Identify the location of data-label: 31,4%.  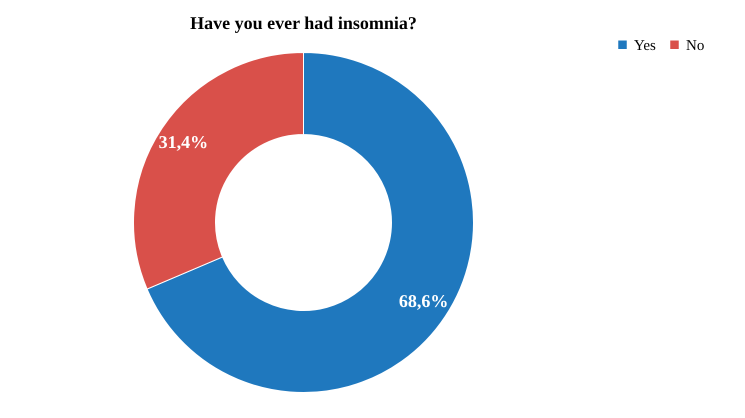
(183, 142).